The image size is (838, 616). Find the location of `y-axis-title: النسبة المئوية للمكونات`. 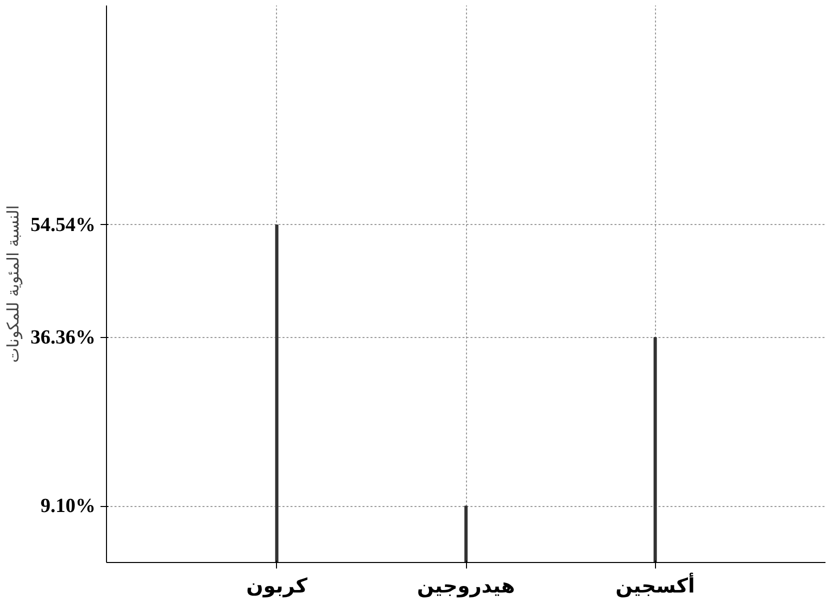

y-axis-title: النسبة المئوية للمكونات is located at coordinates (13, 284).